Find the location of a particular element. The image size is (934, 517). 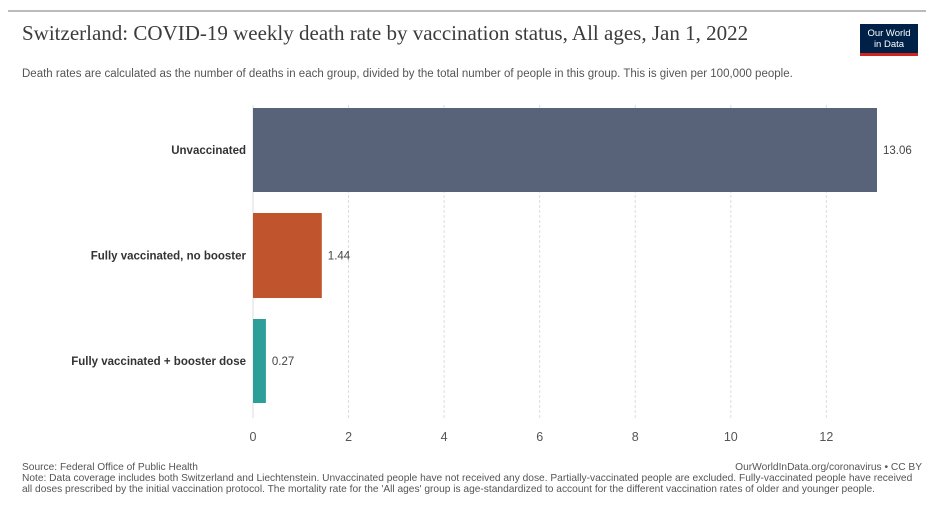

x-tick-label: 12 is located at coordinates (826, 437).